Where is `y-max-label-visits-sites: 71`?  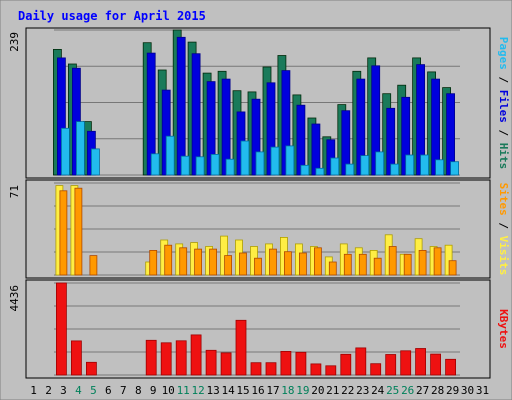 y-max-label-visits-sites: 71 is located at coordinates (14, 191).